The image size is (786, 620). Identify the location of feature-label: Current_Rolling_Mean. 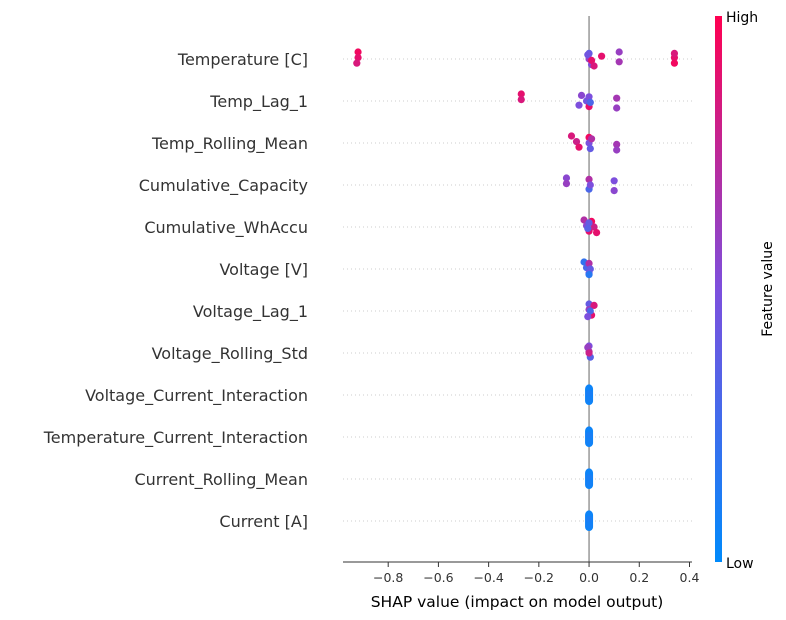
(221, 480).